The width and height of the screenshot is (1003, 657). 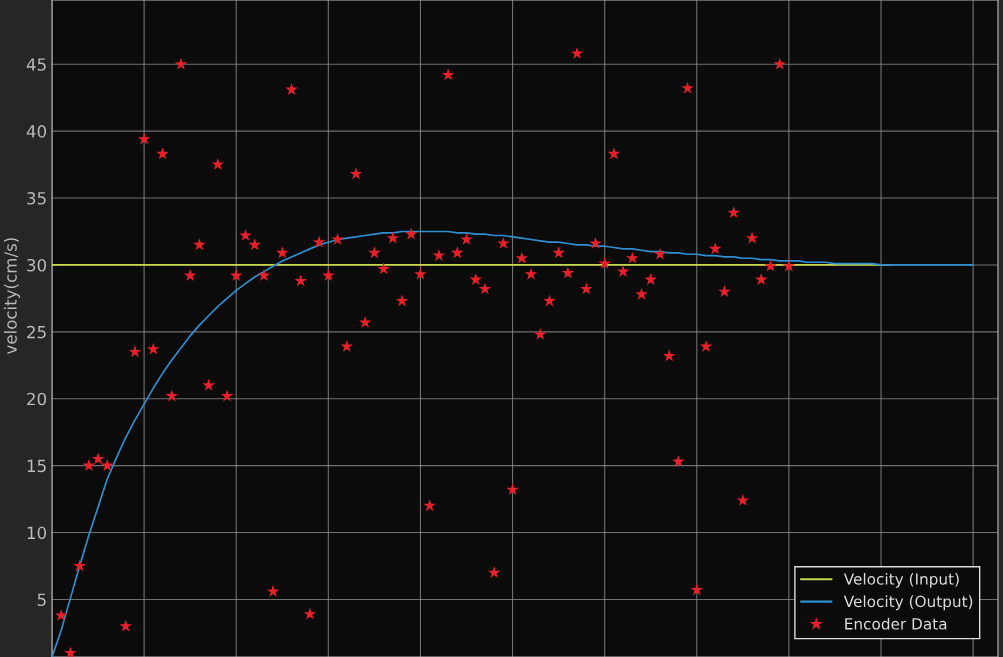 What do you see at coordinates (37, 265) in the screenshot?
I see `y-tick-label: 30` at bounding box center [37, 265].